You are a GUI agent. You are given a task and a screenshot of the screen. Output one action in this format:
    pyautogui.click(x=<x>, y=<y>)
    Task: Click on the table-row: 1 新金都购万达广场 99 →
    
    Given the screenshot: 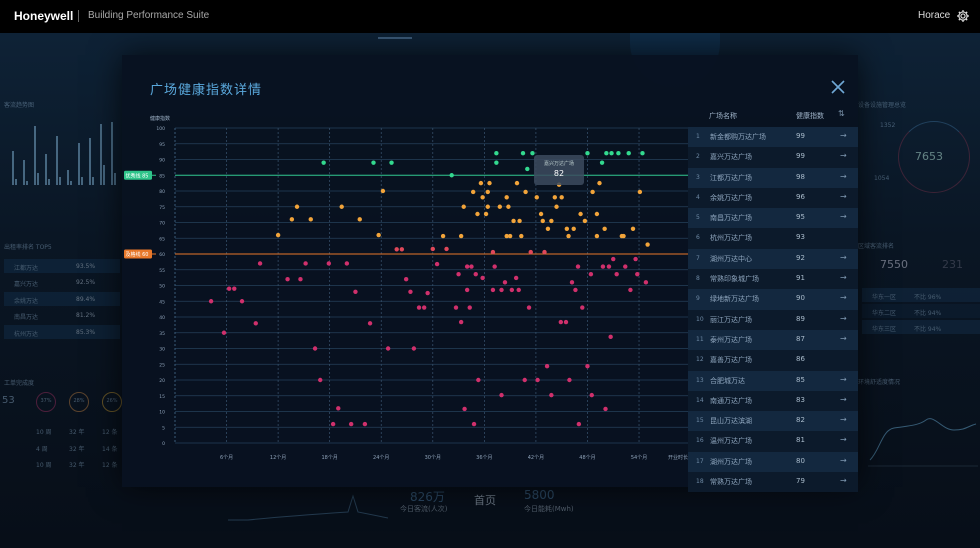 What is the action you would take?
    pyautogui.click(x=773, y=137)
    